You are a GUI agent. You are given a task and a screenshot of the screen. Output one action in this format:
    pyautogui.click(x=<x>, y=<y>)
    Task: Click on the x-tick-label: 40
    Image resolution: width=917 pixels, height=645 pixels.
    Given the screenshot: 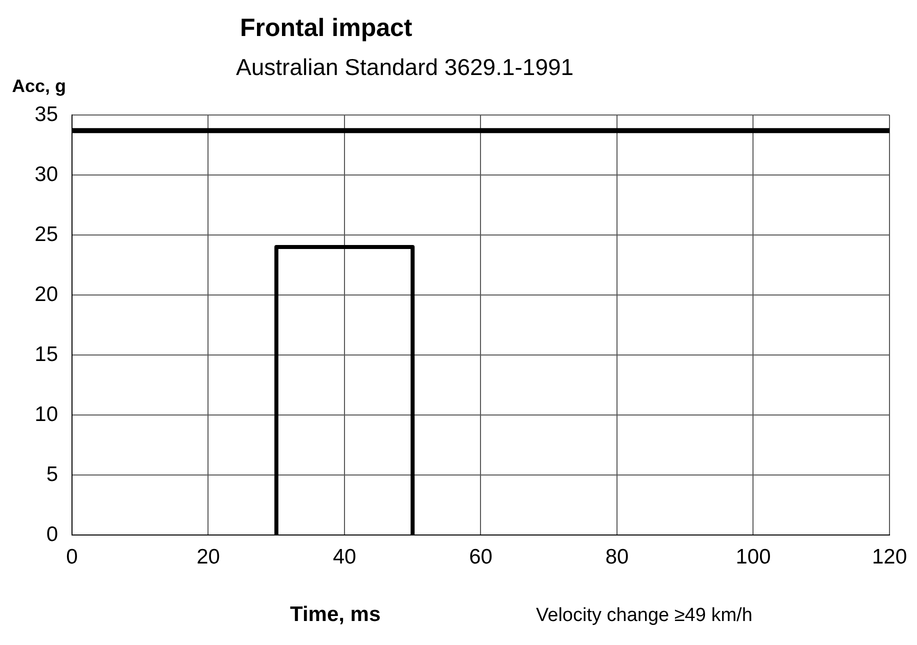 What is the action you would take?
    pyautogui.click(x=344, y=556)
    